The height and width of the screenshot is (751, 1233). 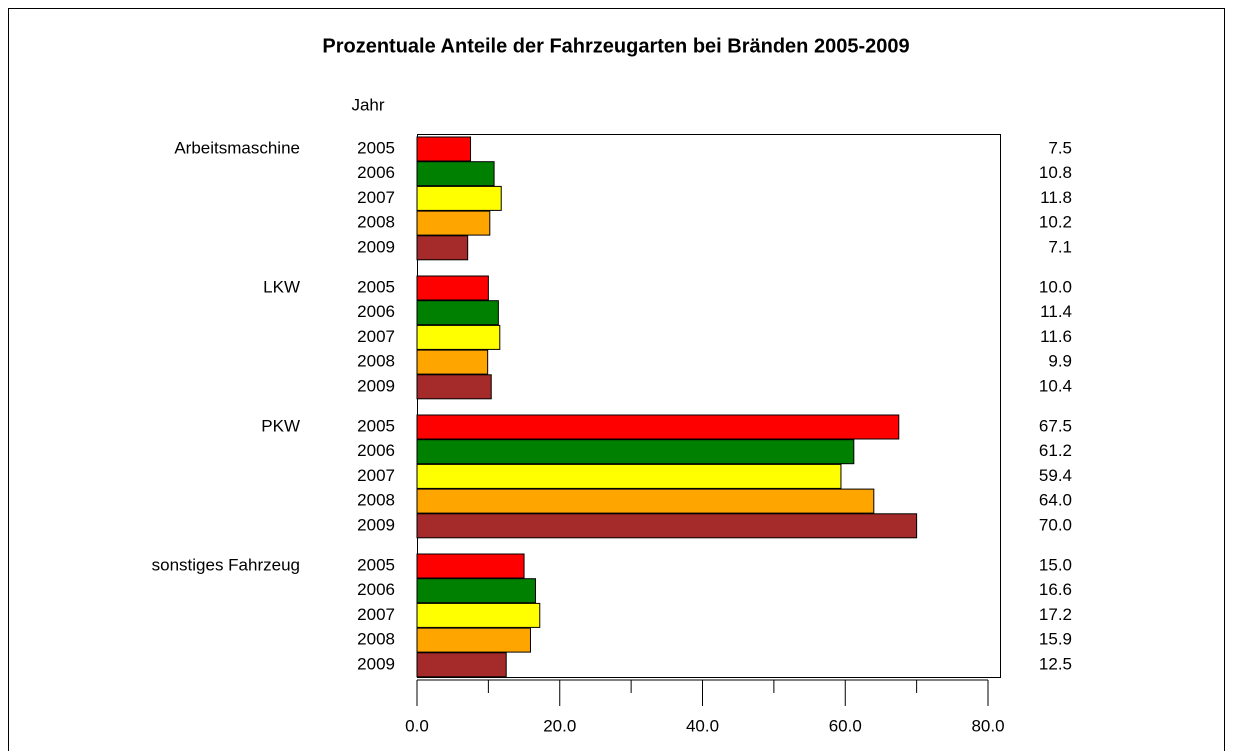 What do you see at coordinates (1055, 450) in the screenshot?
I see `value-label: 61.2` at bounding box center [1055, 450].